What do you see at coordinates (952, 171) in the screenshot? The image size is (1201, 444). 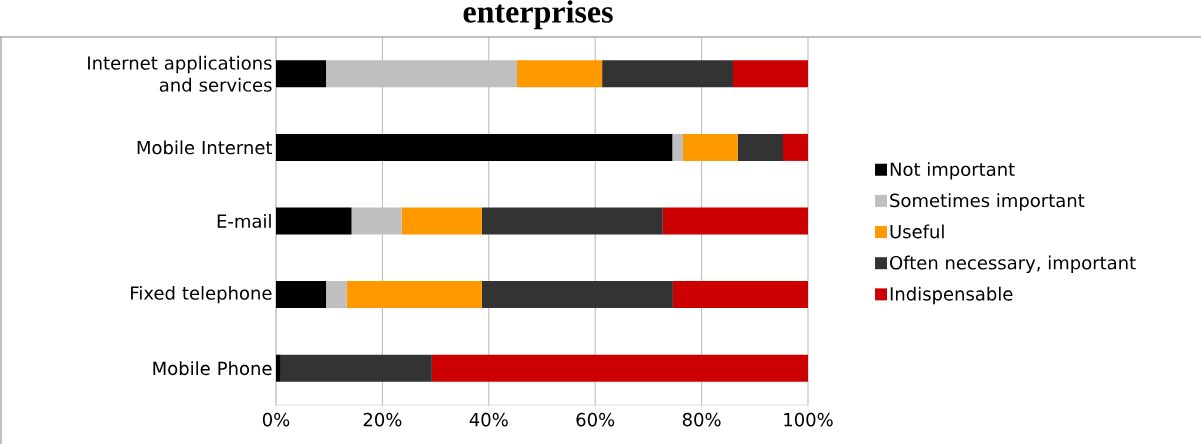 I see `legend-label: Not important` at bounding box center [952, 171].